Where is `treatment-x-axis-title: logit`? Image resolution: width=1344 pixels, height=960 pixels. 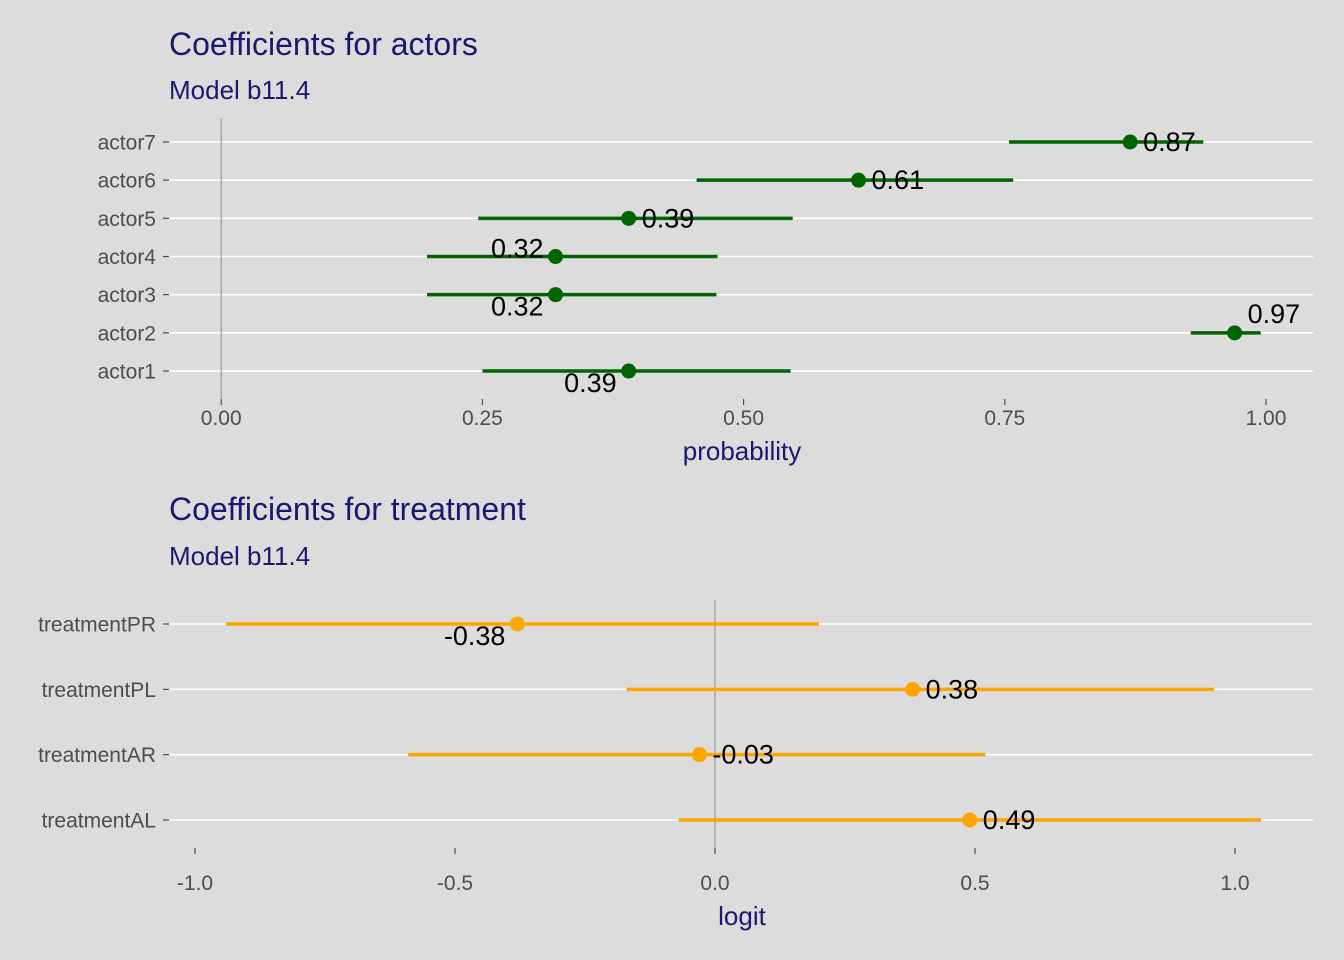 treatment-x-axis-title: logit is located at coordinates (742, 916).